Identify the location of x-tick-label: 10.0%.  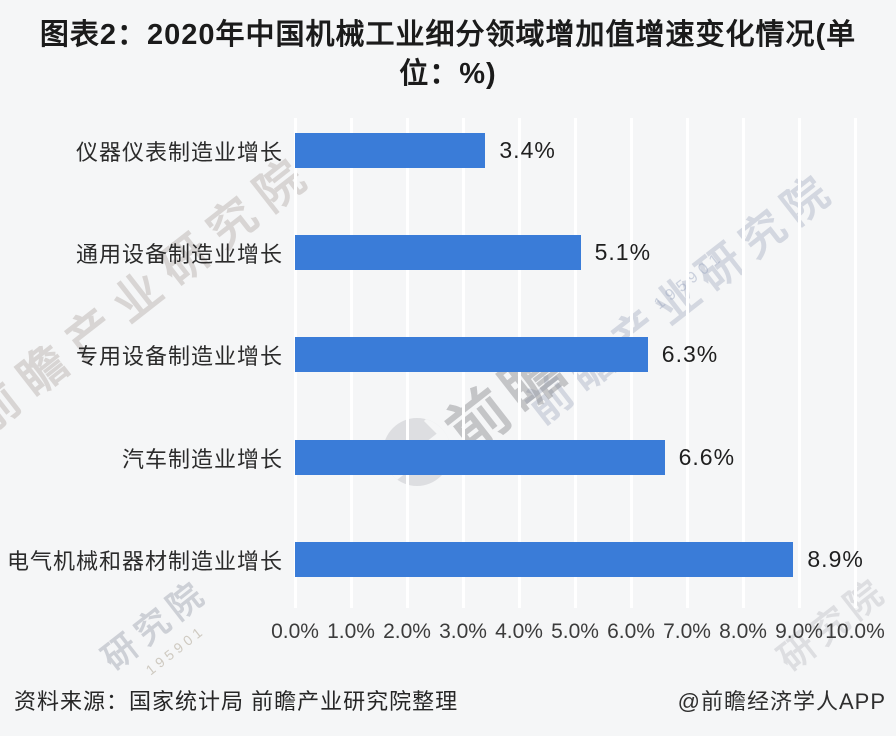
(855, 631).